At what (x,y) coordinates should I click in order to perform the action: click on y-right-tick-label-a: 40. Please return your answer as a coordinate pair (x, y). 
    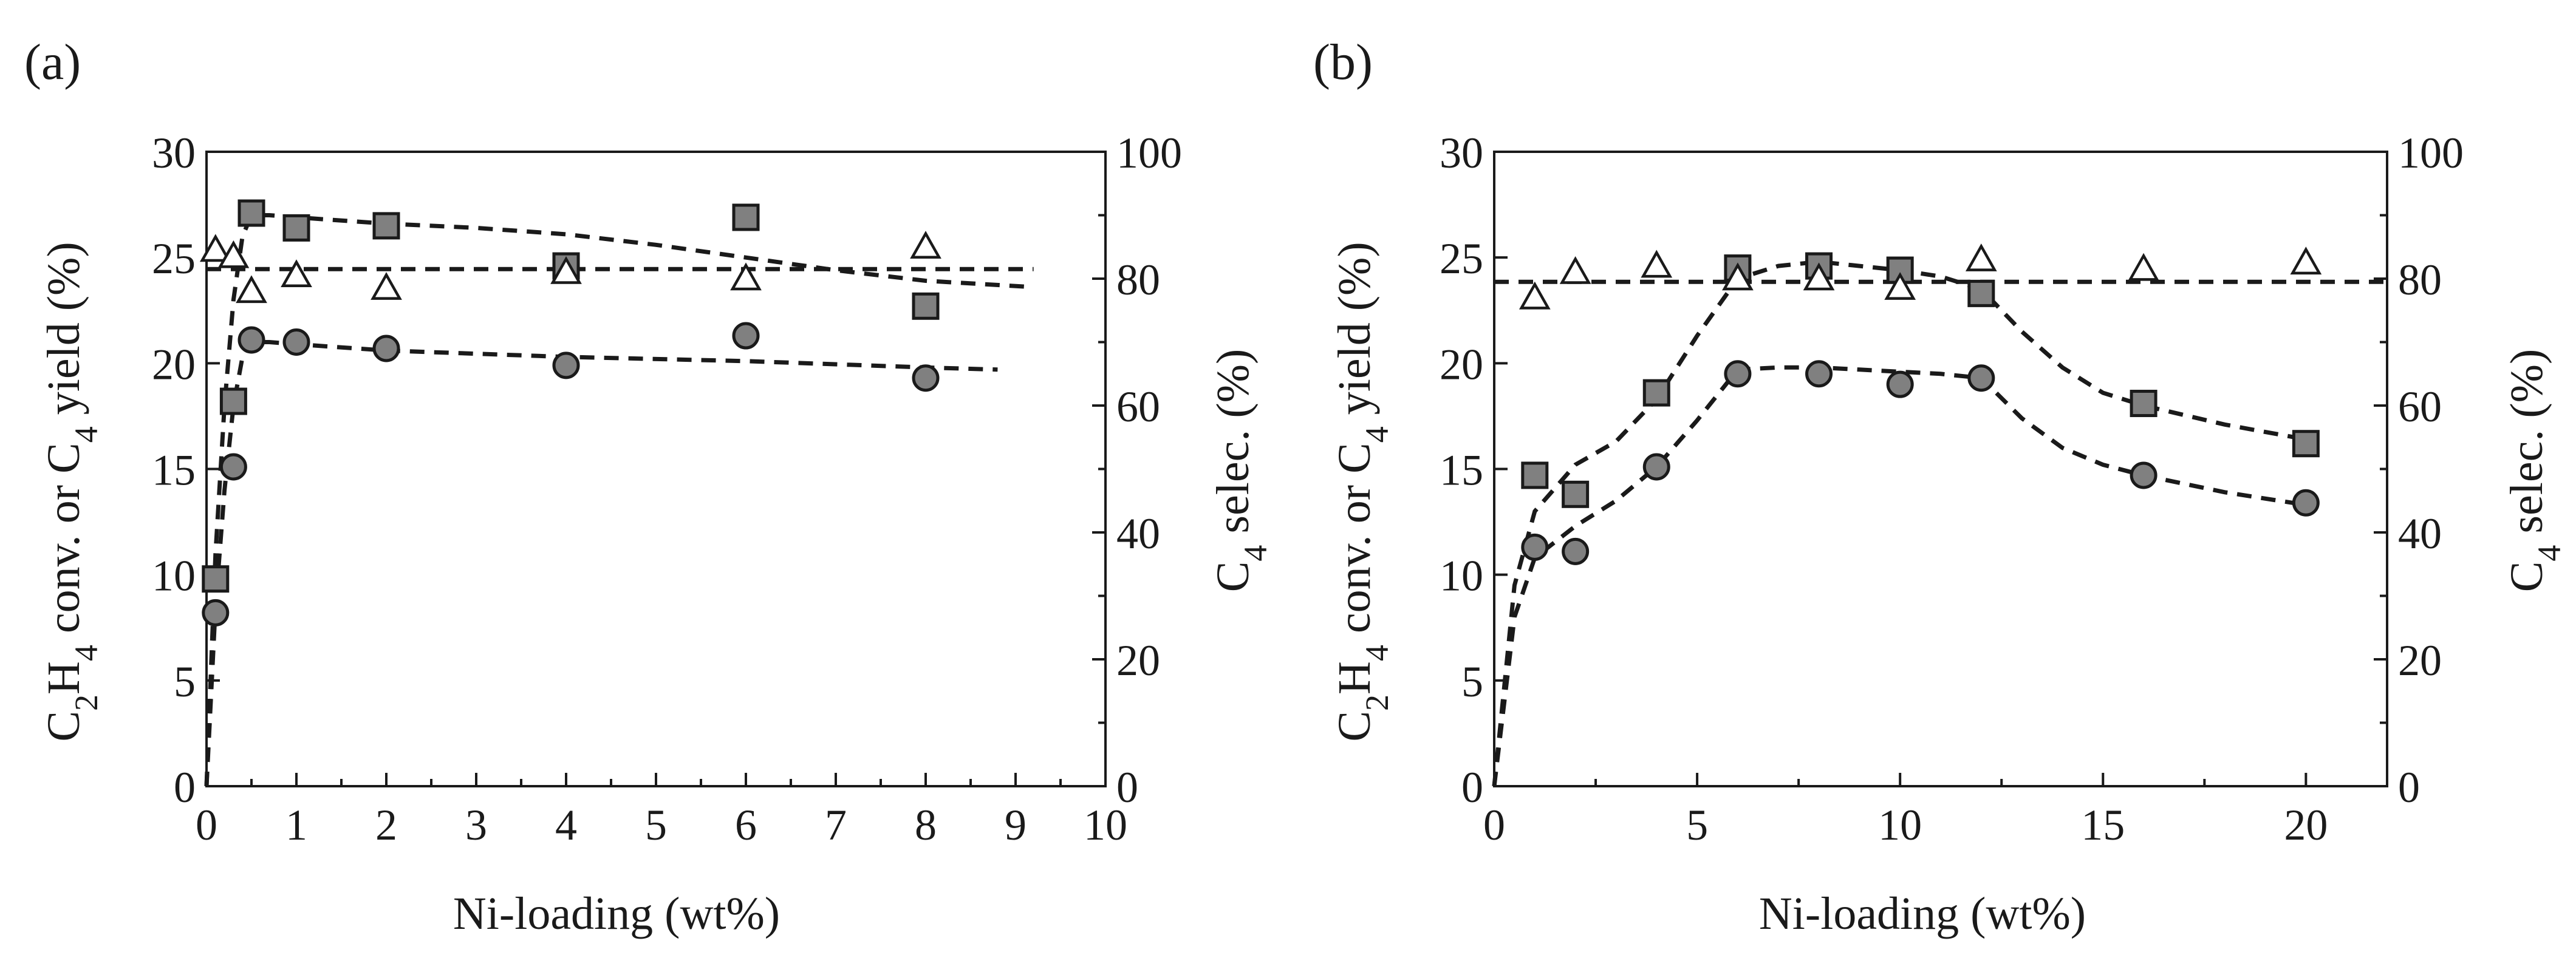
    Looking at the image, I should click on (1138, 533).